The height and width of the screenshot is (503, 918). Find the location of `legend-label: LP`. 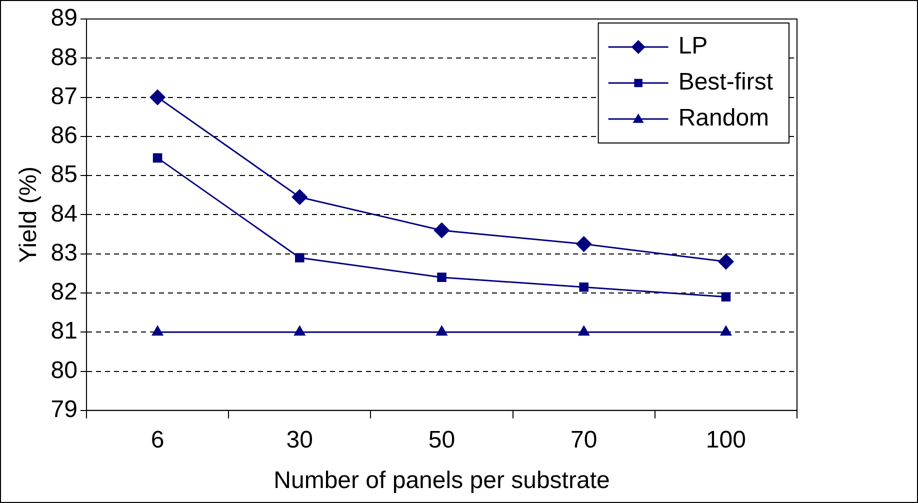

legend-label: LP is located at coordinates (693, 46).